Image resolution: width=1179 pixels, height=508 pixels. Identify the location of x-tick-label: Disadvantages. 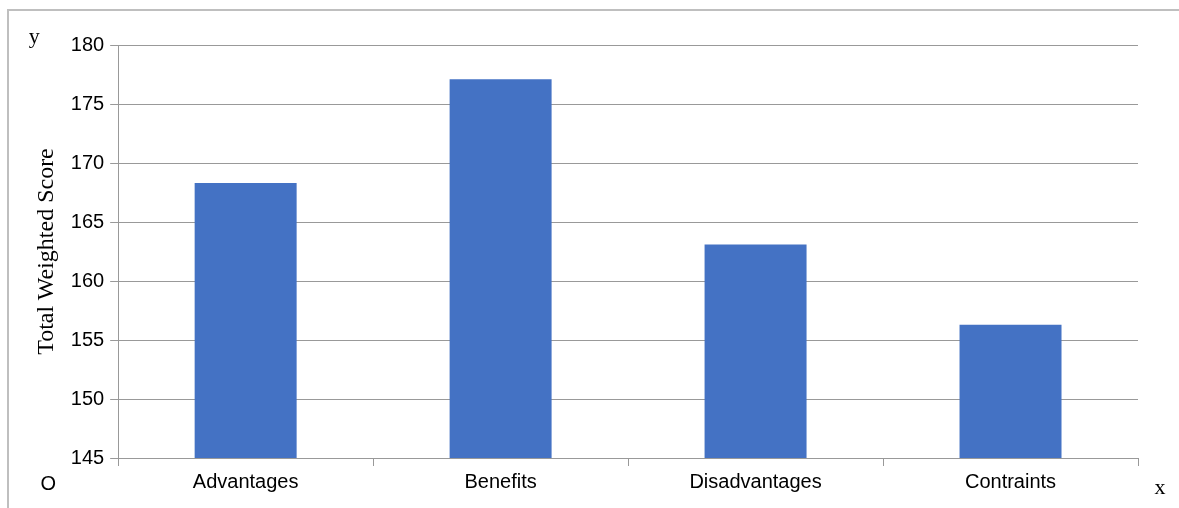
(755, 480).